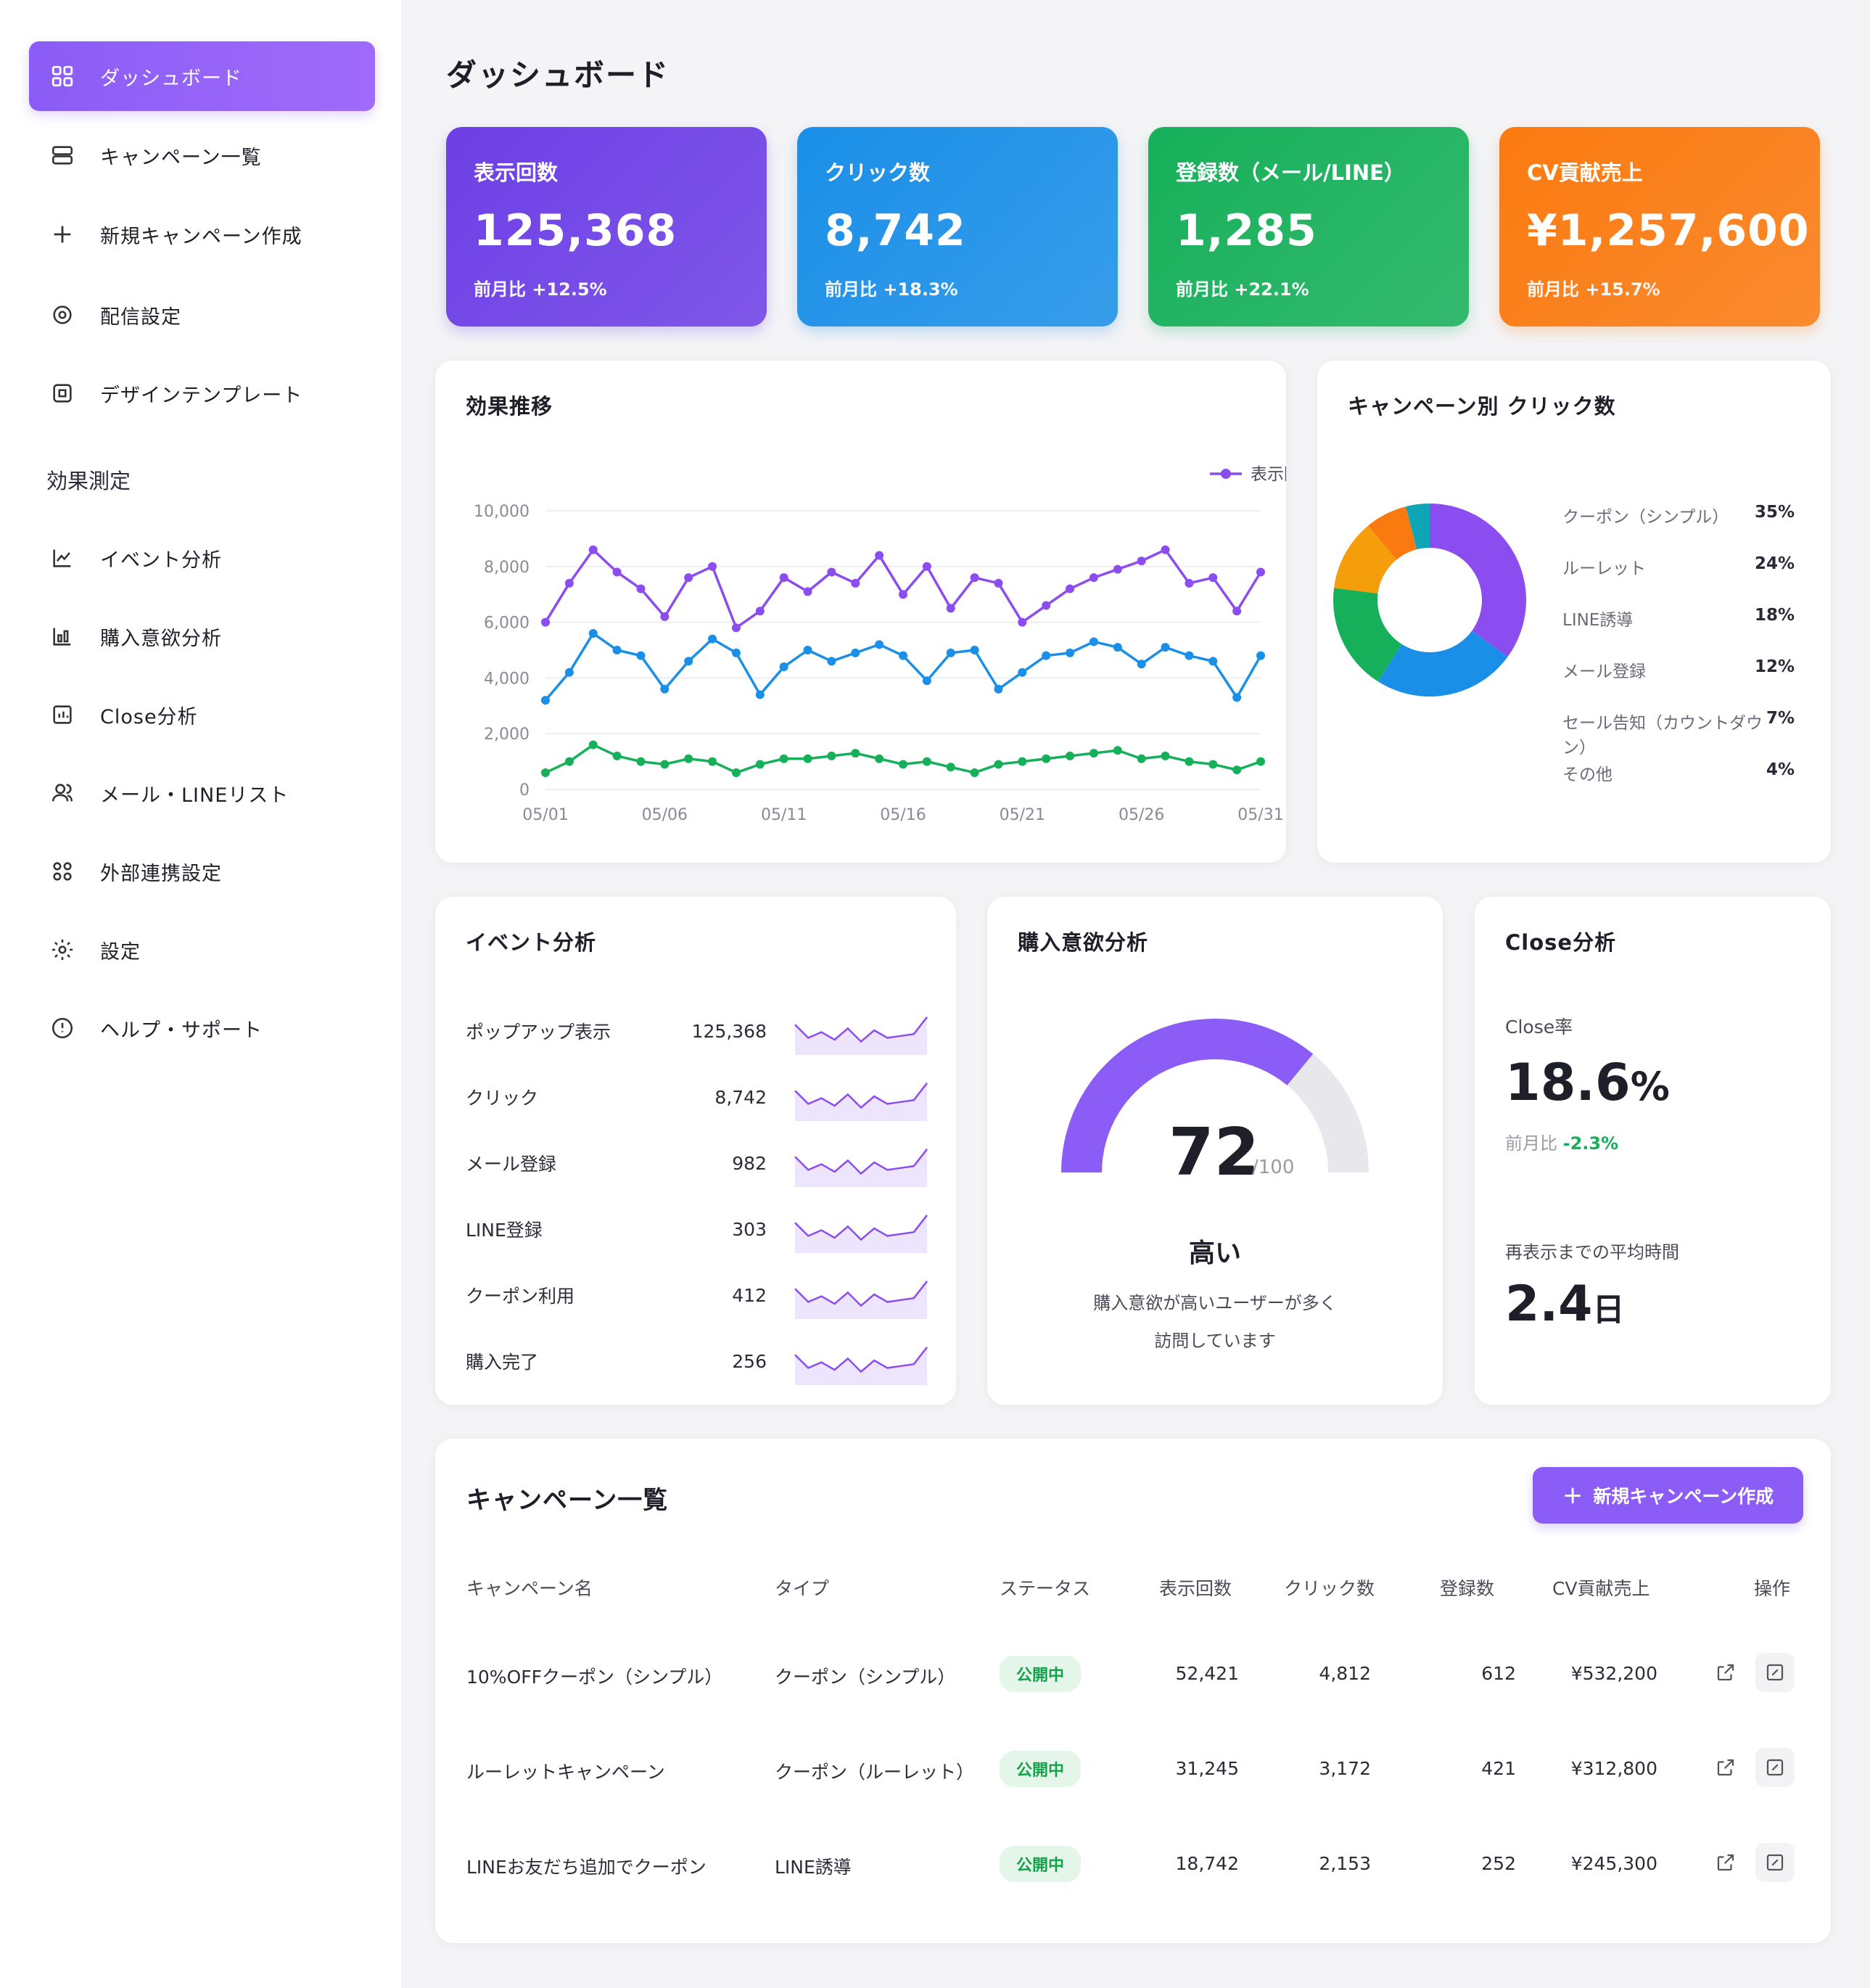  Describe the element at coordinates (1468, 1588) in the screenshot. I see `column-header-signups: 登録数` at that location.